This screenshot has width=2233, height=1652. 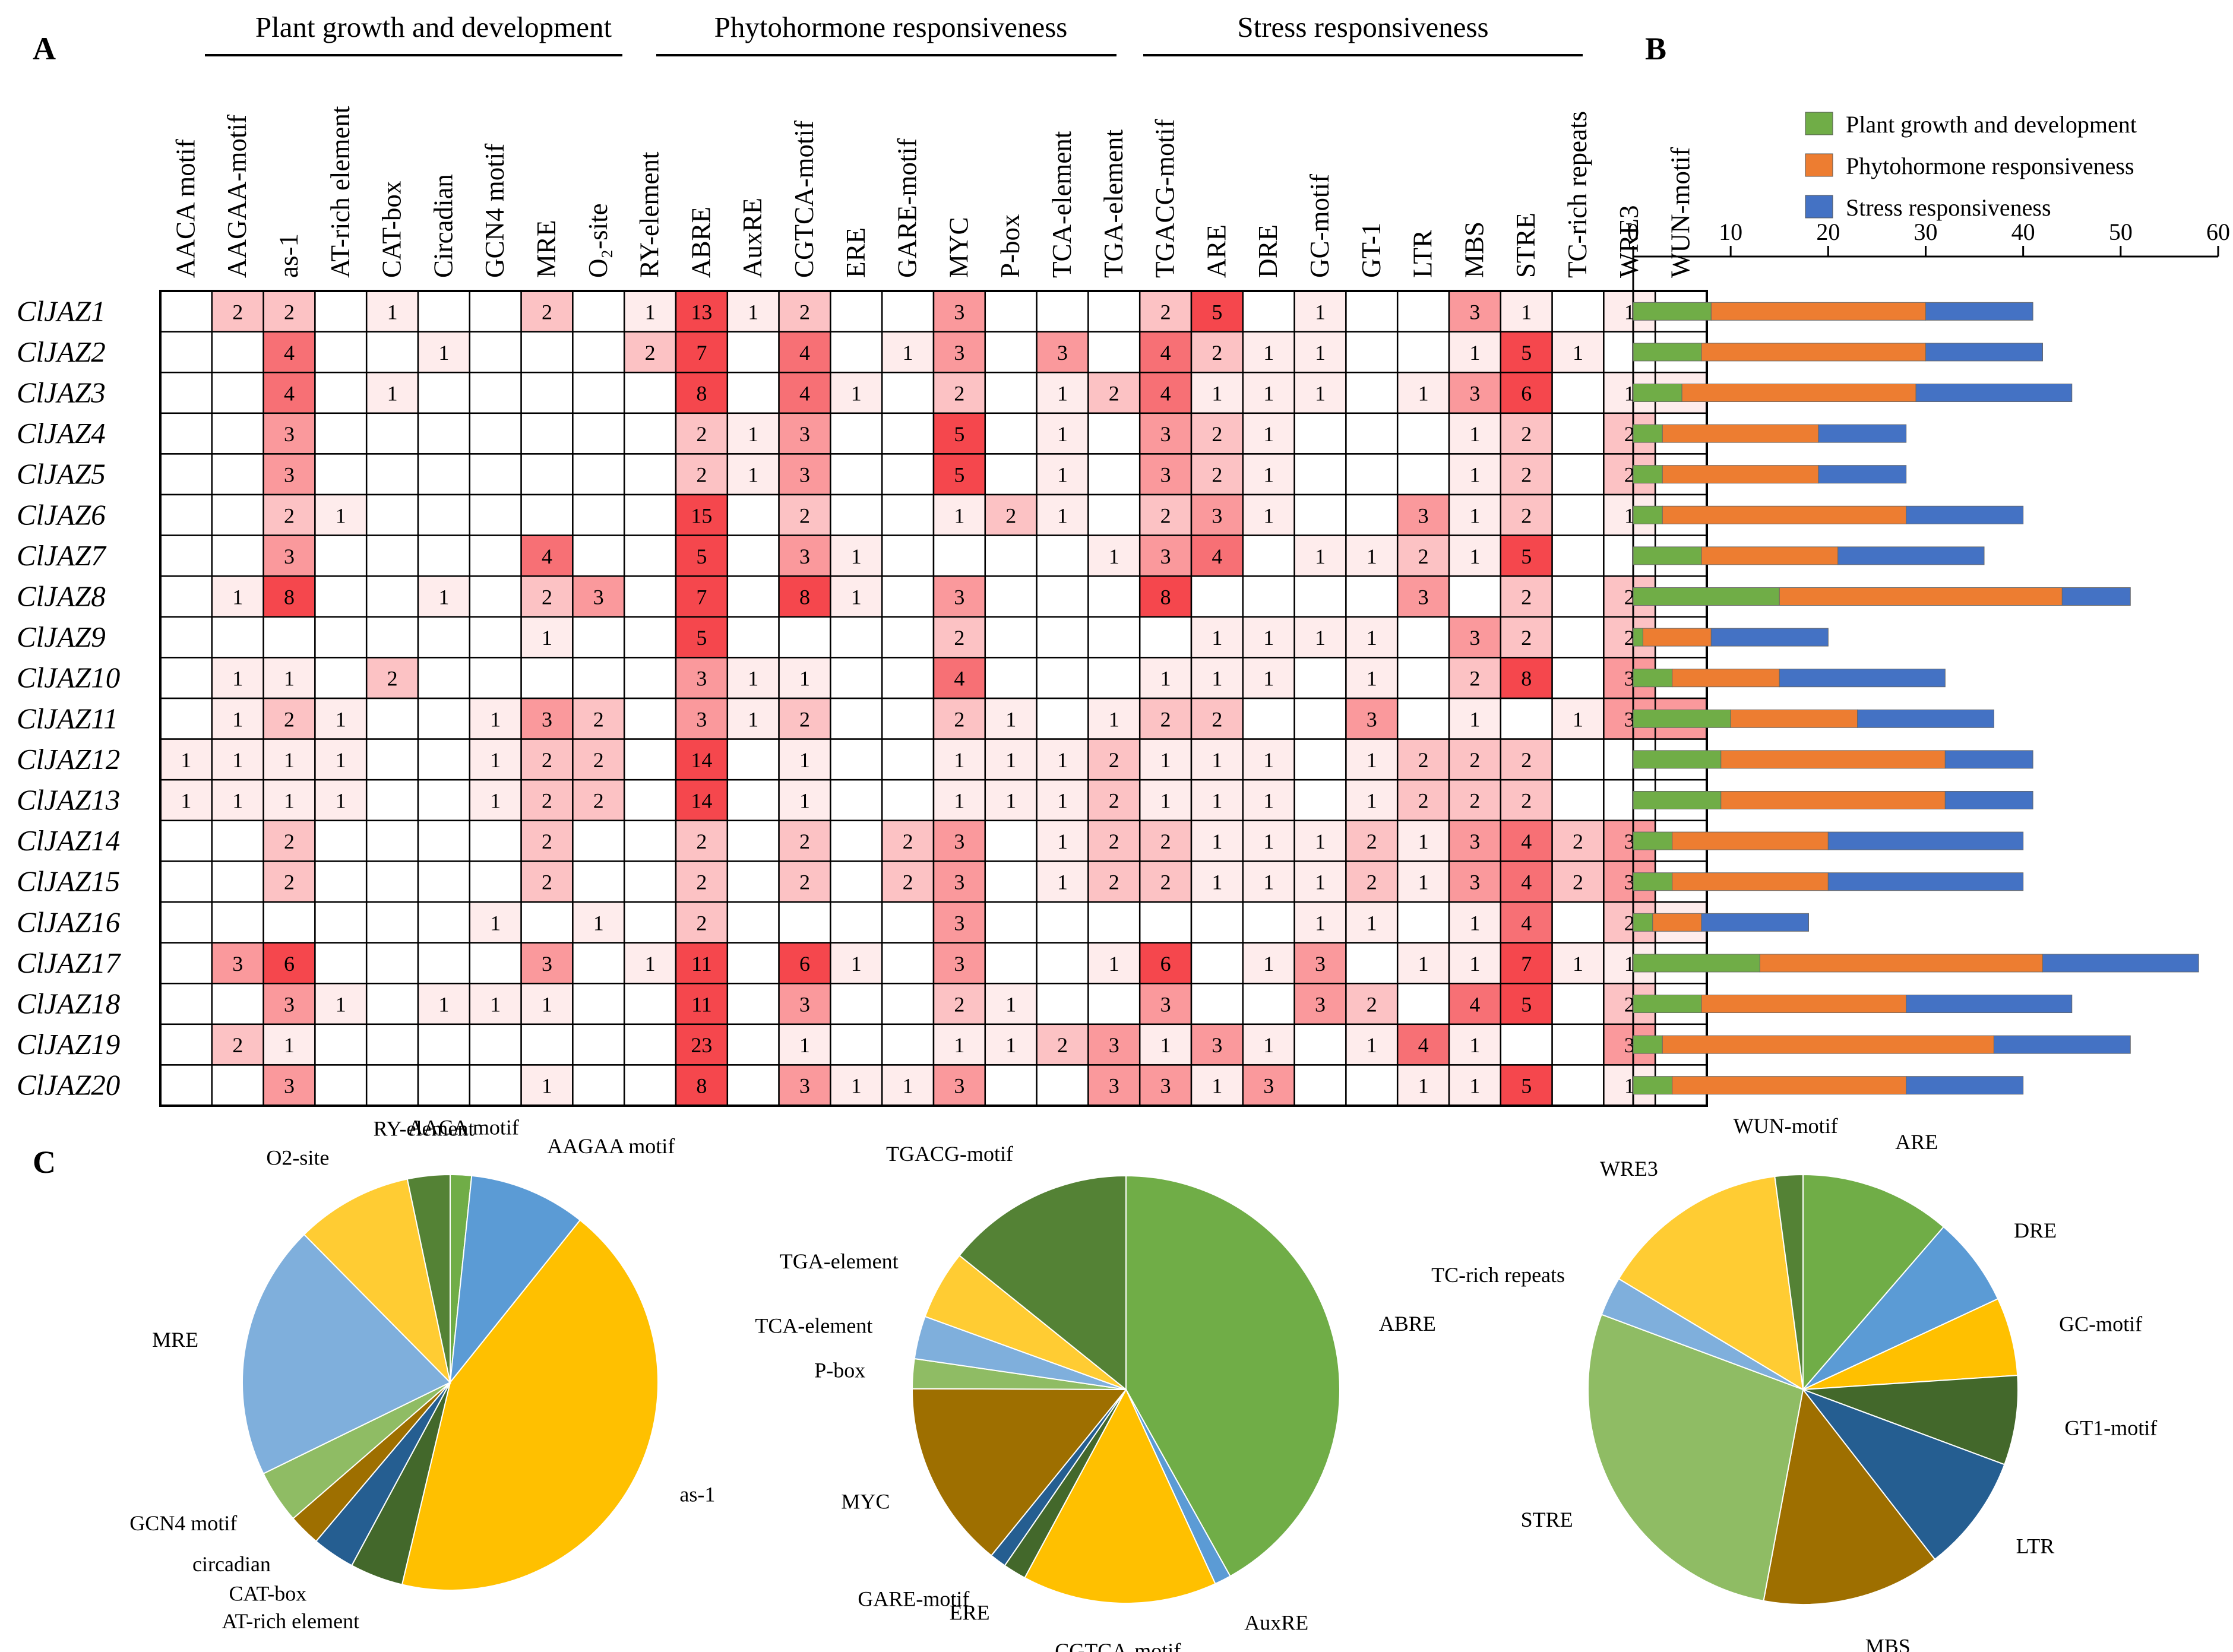 What do you see at coordinates (970, 1612) in the screenshot?
I see `pie-label: ERE` at bounding box center [970, 1612].